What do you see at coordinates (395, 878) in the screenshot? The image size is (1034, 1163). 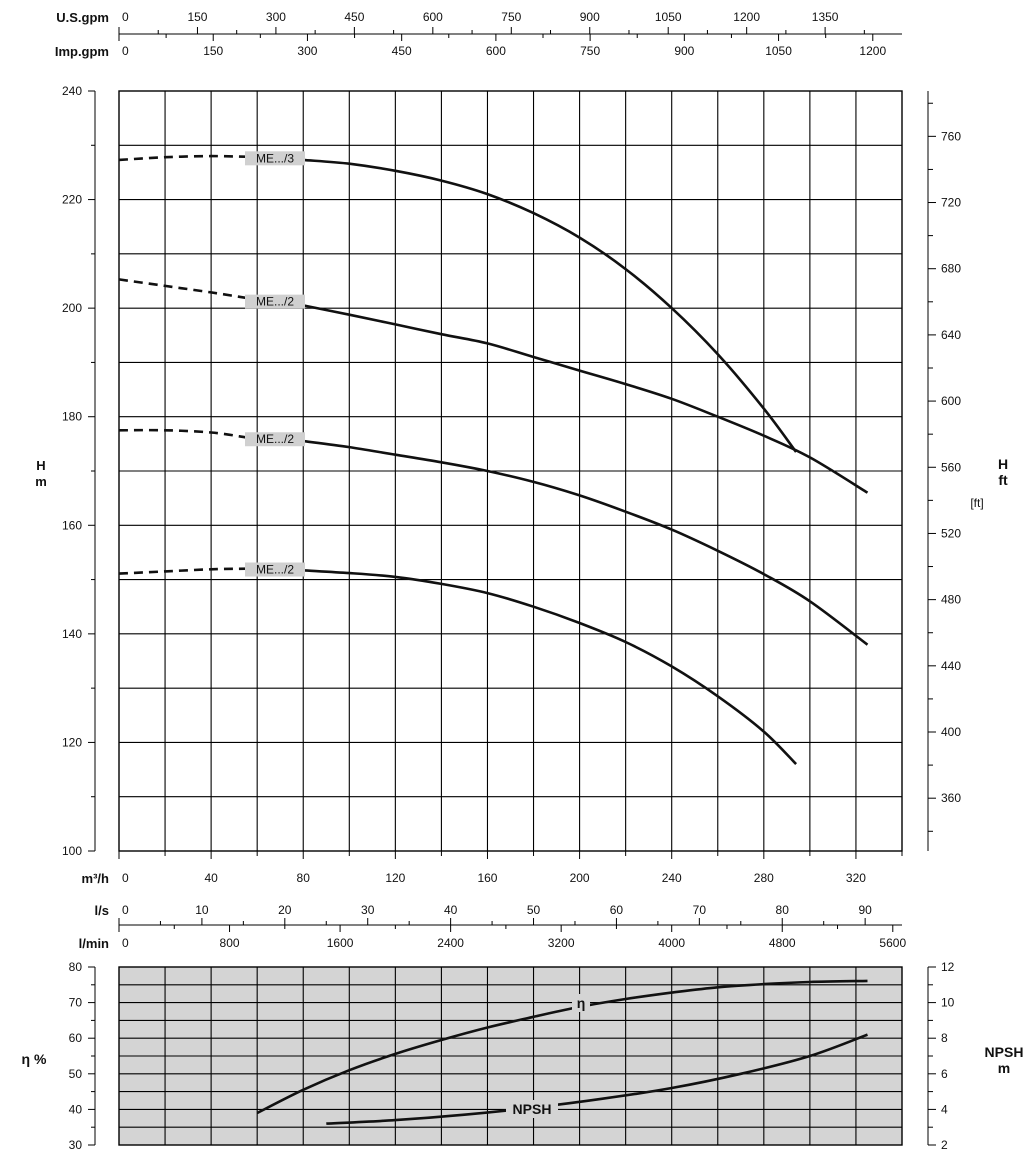 I see `x-tick-label: 120` at bounding box center [395, 878].